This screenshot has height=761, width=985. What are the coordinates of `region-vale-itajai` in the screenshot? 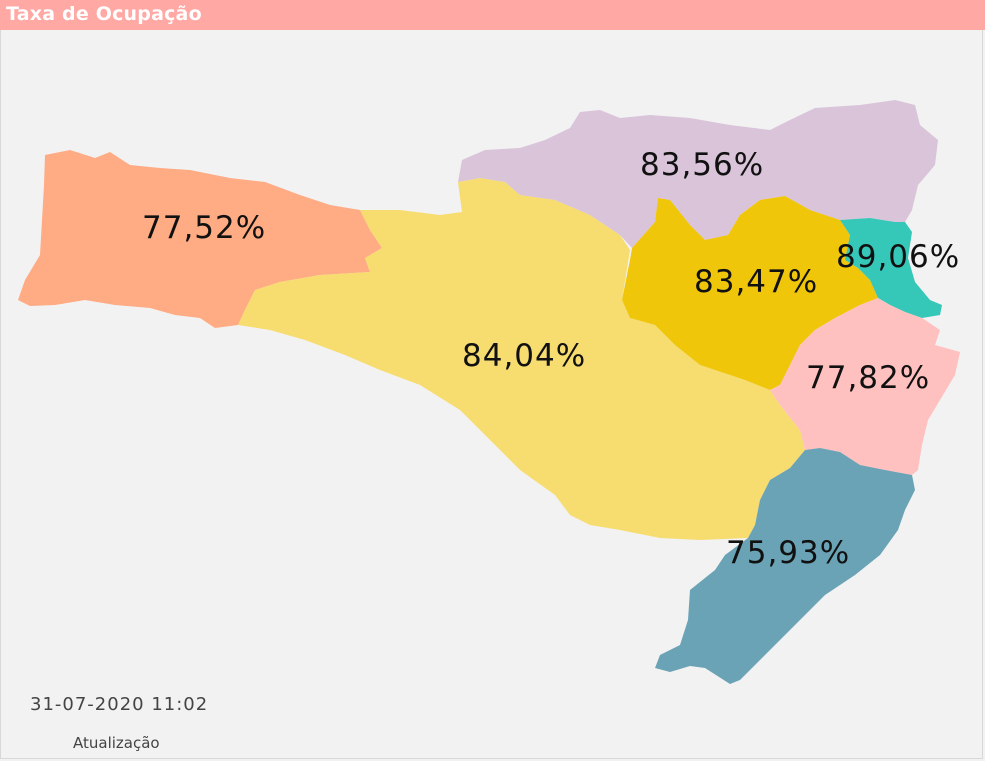 It's located at (750, 293).